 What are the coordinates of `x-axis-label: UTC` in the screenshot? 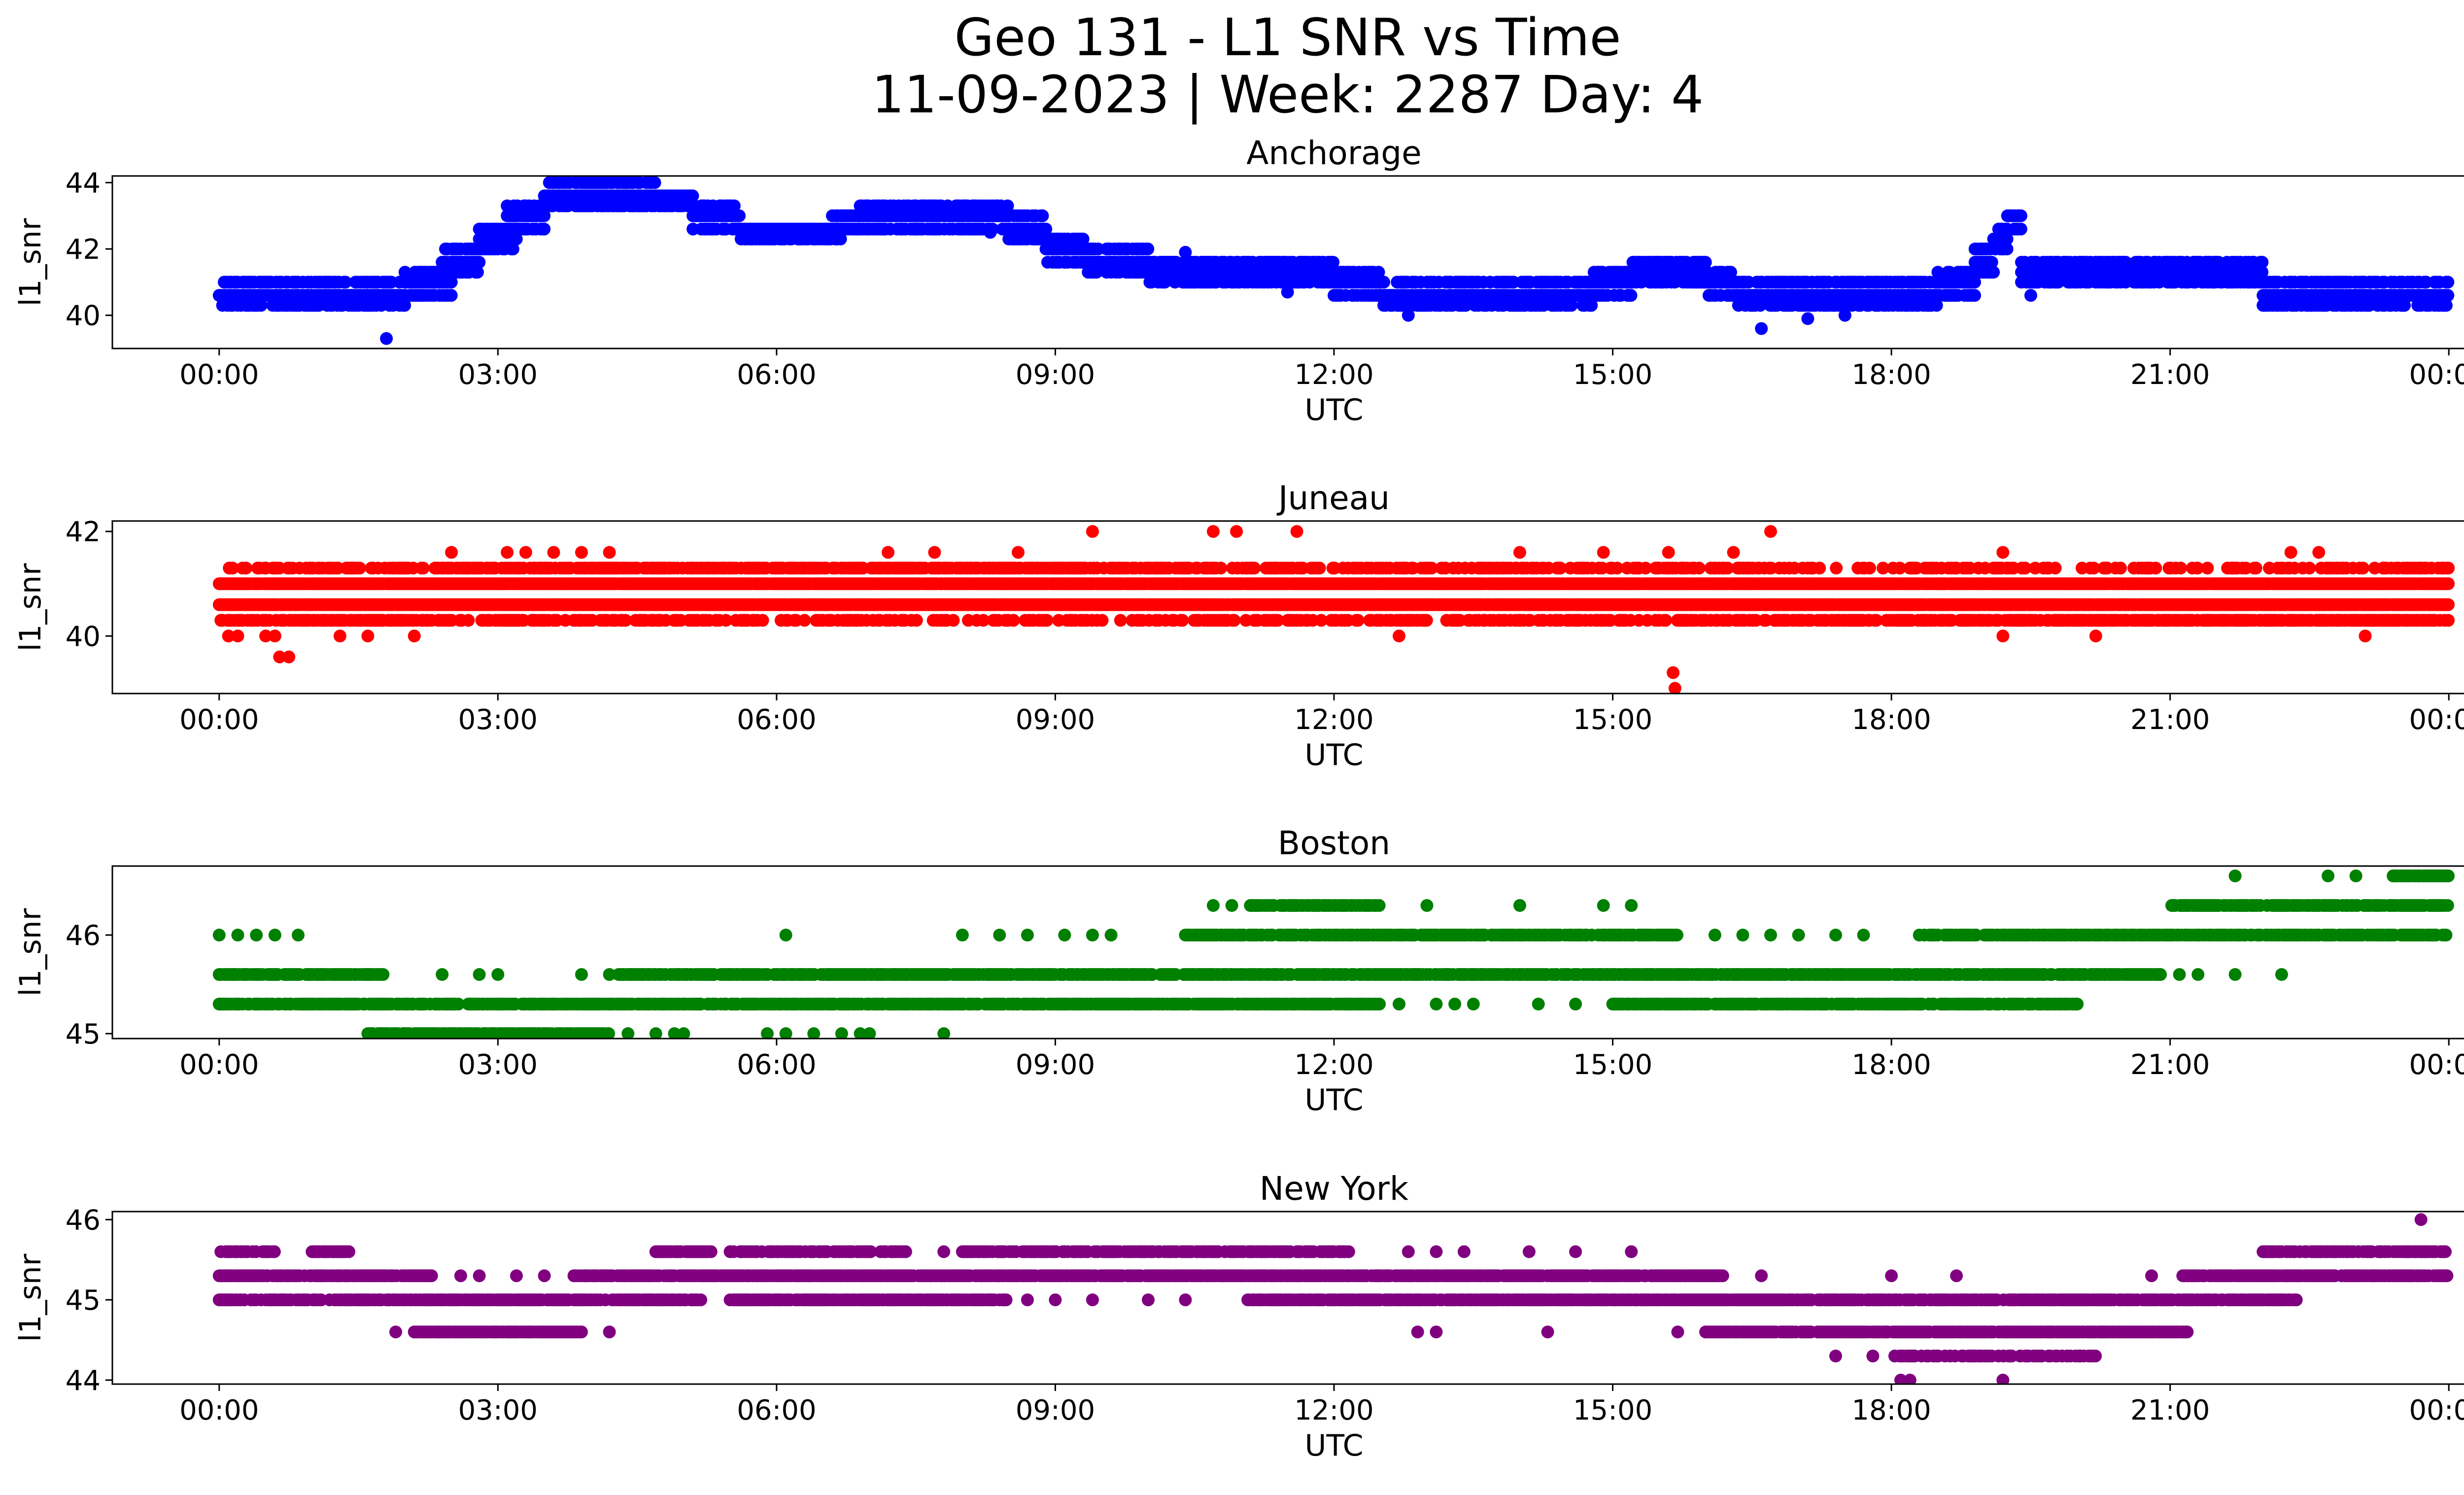 It's located at (1334, 410).